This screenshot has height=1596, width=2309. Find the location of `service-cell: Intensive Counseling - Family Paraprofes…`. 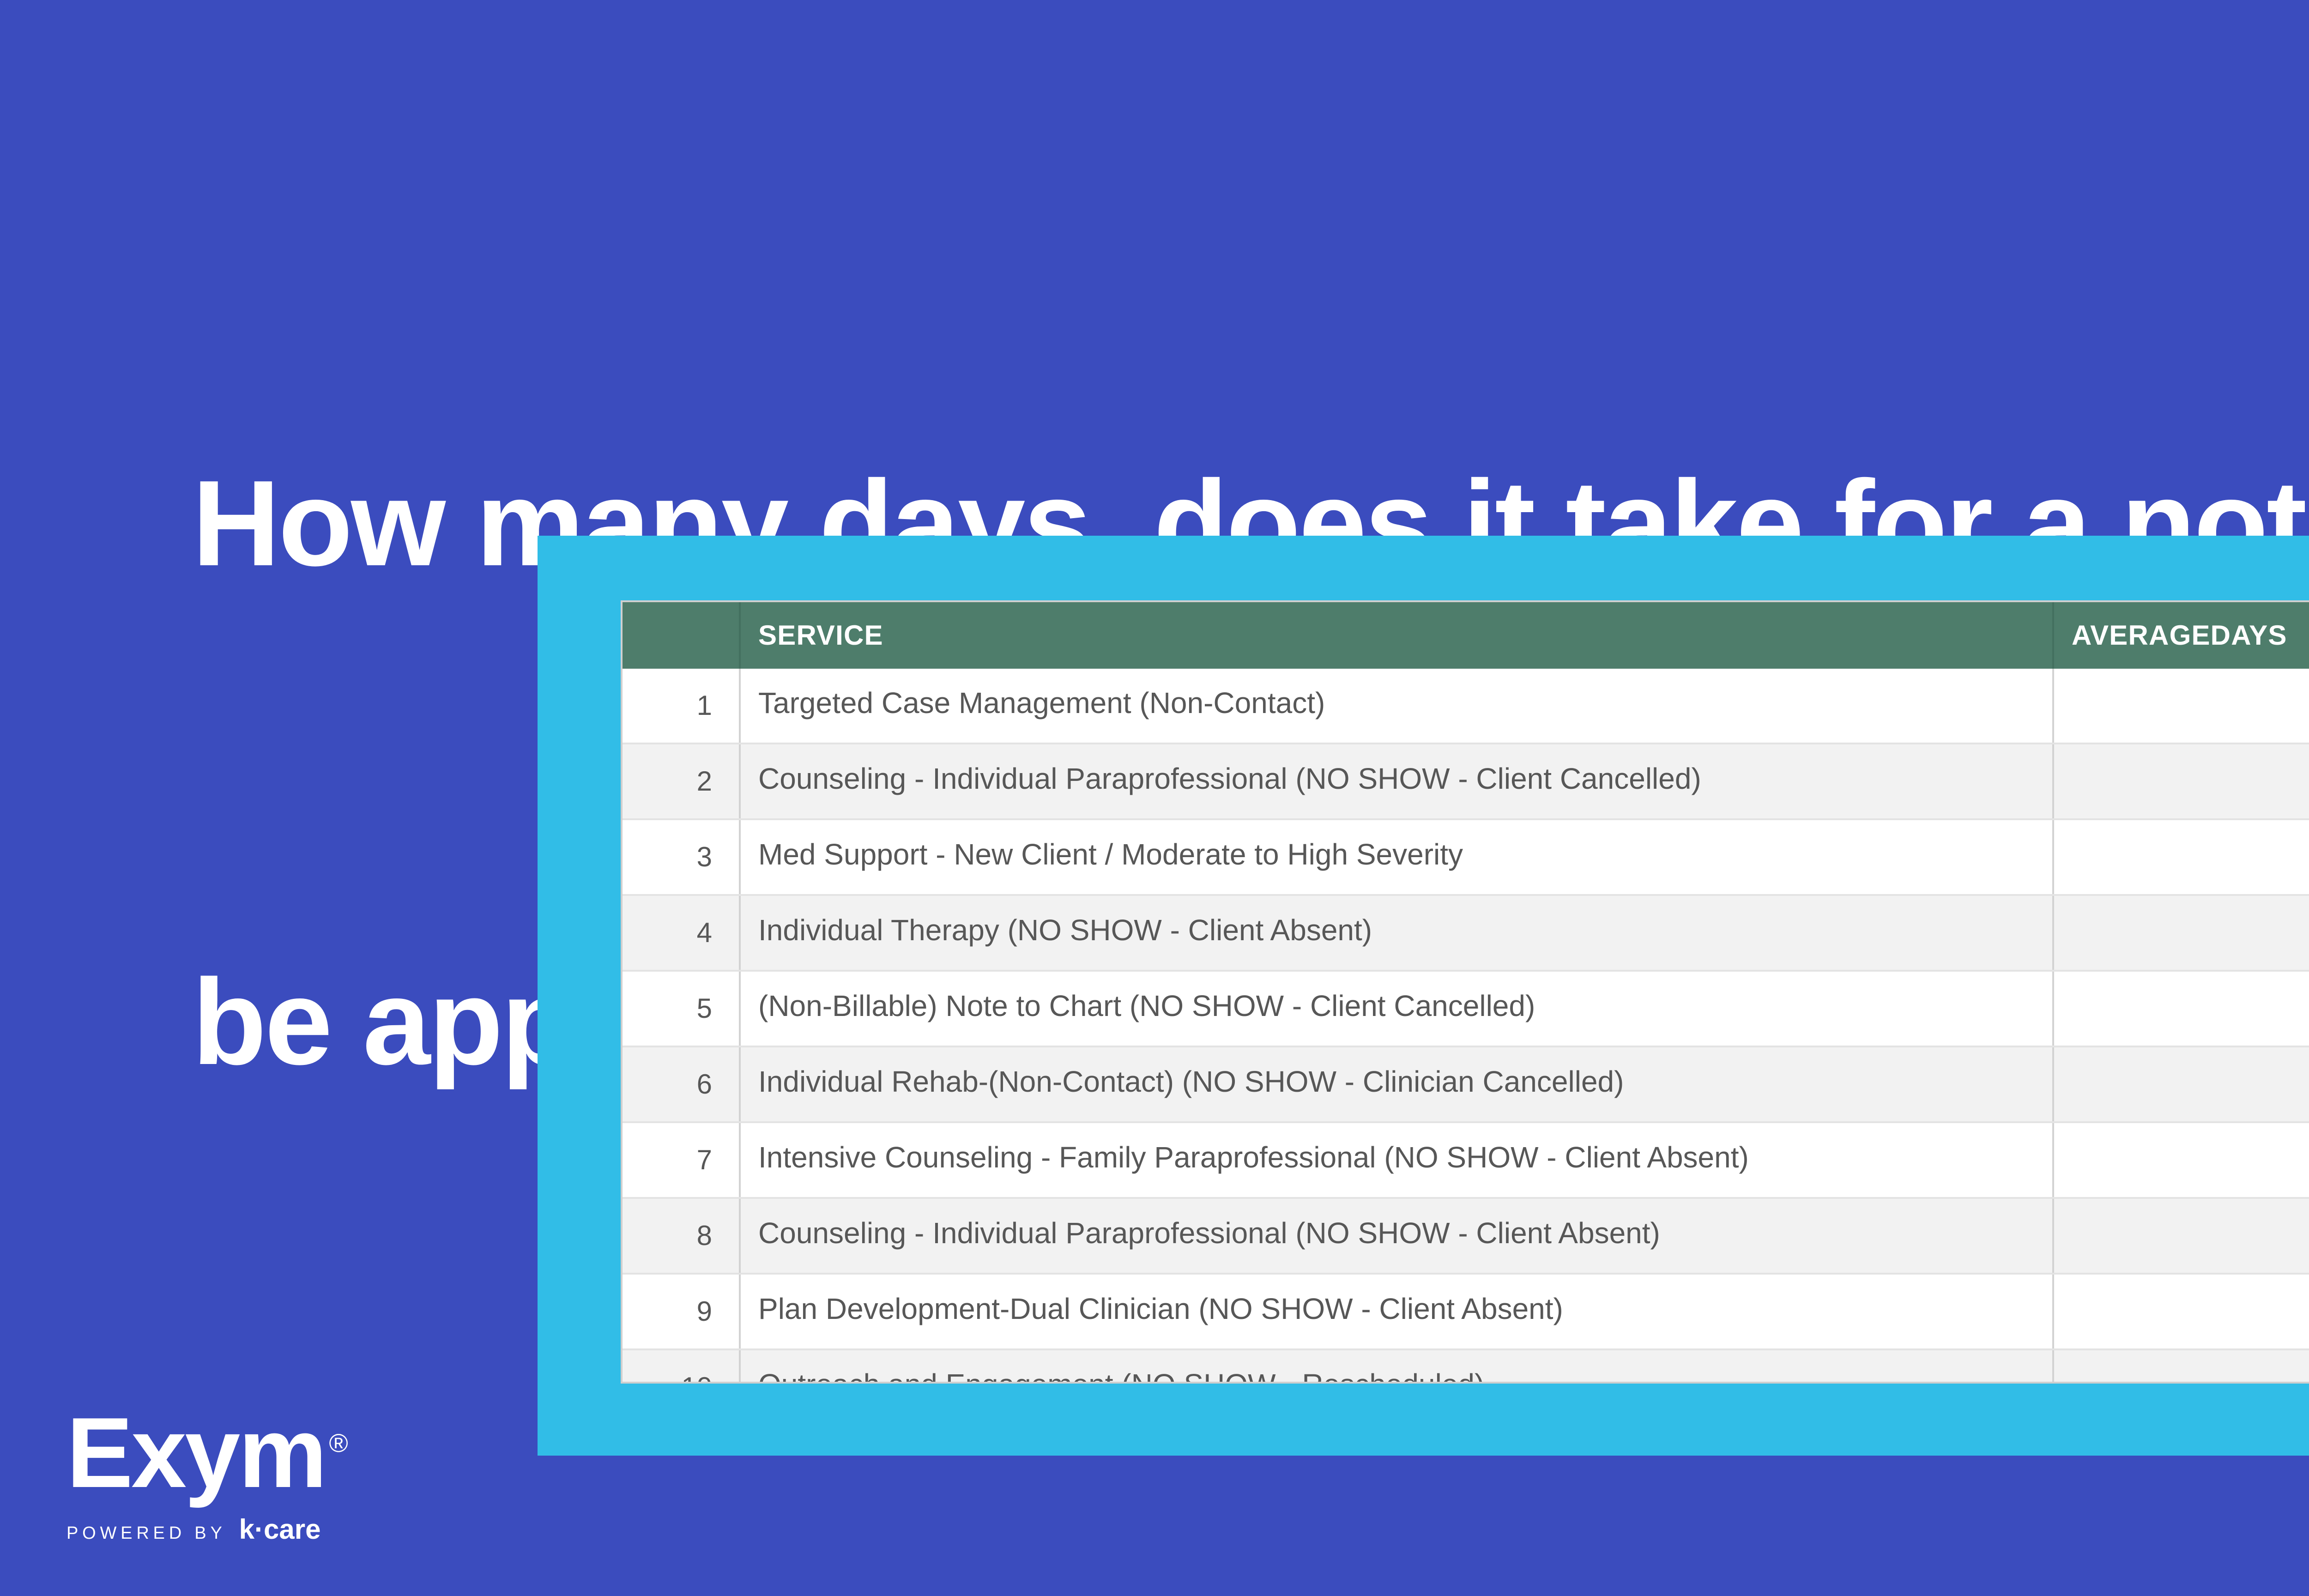

service-cell: Intensive Counseling - Family Paraprofes… is located at coordinates (1396, 1160).